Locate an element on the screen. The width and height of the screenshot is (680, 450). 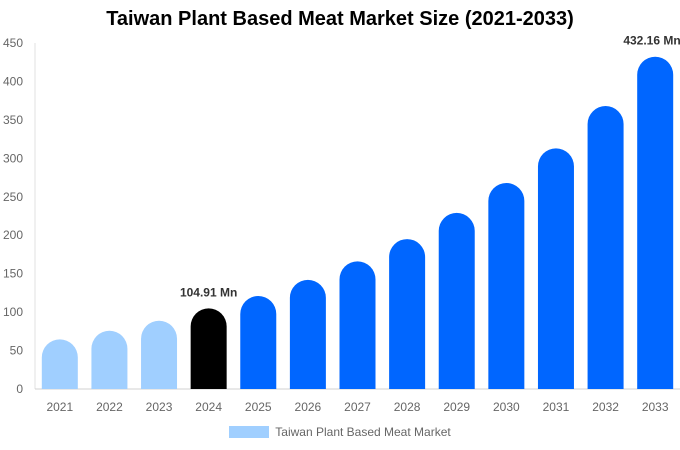
legend: Taiwan Plant Based Meat Market is located at coordinates (340, 432).